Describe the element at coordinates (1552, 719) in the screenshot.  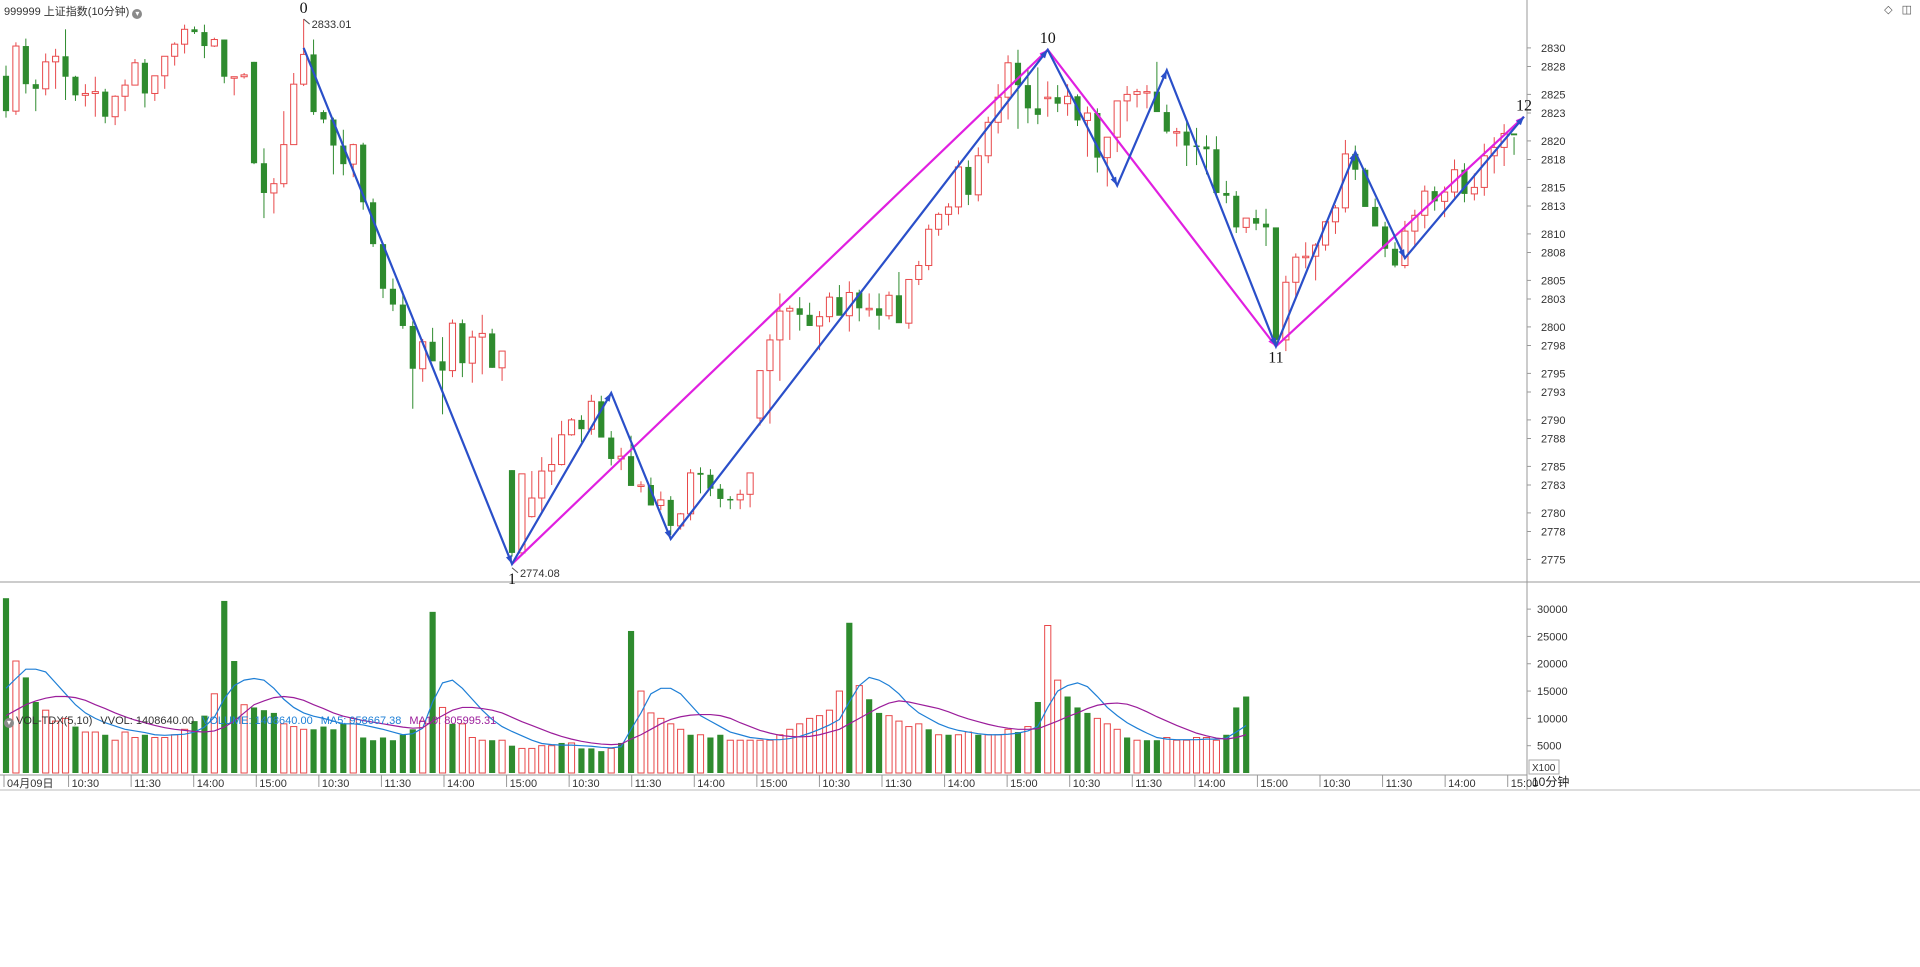
I see `volume-tick-label: 10000` at that location.